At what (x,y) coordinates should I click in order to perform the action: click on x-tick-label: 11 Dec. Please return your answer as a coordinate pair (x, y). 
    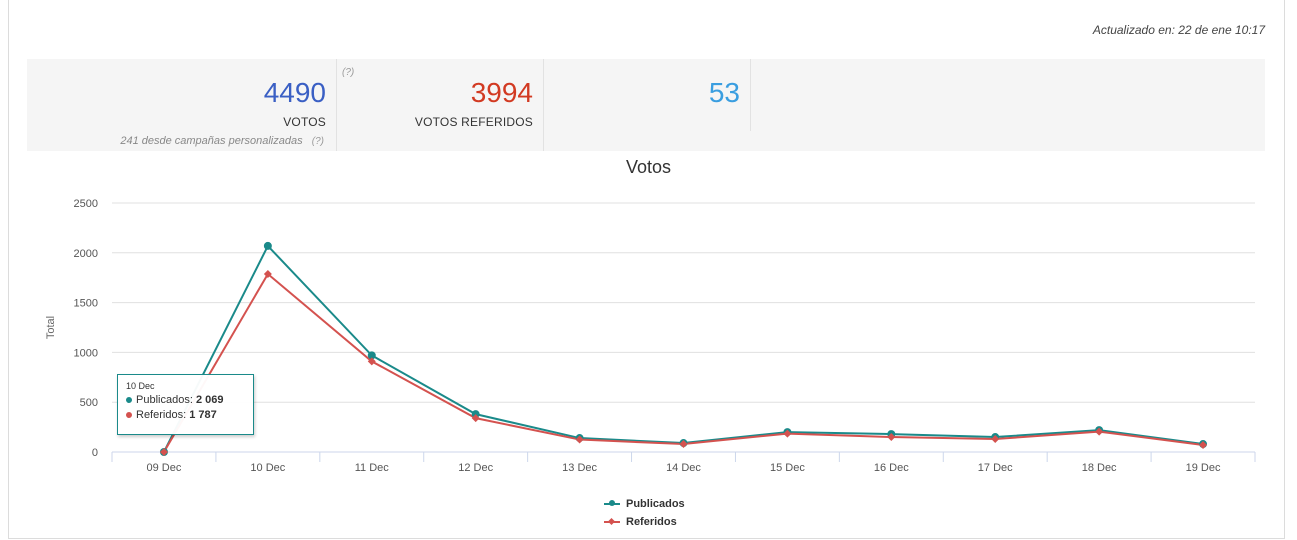
    Looking at the image, I should click on (372, 468).